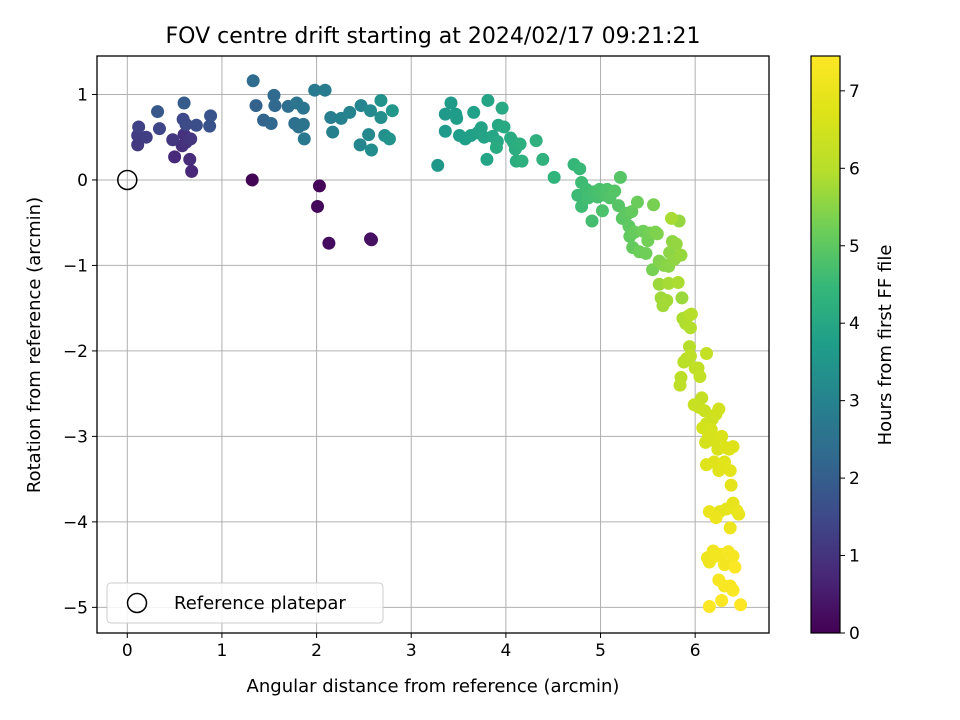 The width and height of the screenshot is (960, 720). What do you see at coordinates (854, 169) in the screenshot?
I see `colorbar-tick-label: 6` at bounding box center [854, 169].